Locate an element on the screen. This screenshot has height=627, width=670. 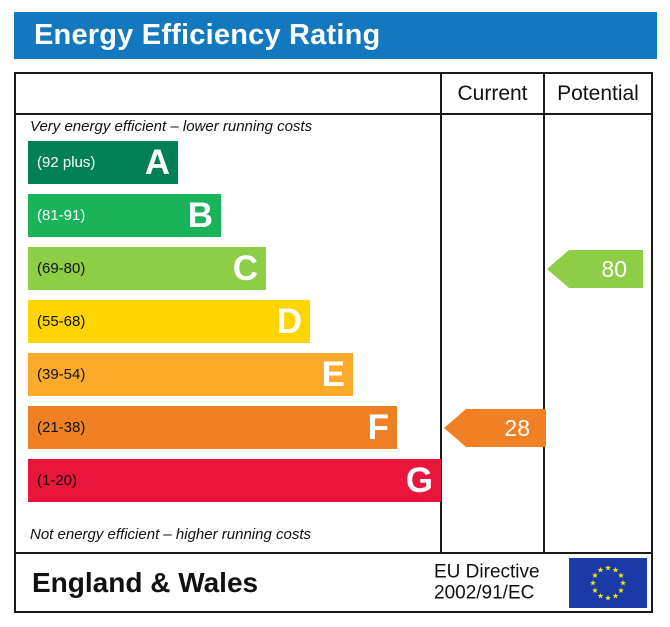
title-bar: Energy Efficiency Rating is located at coordinates (335, 35).